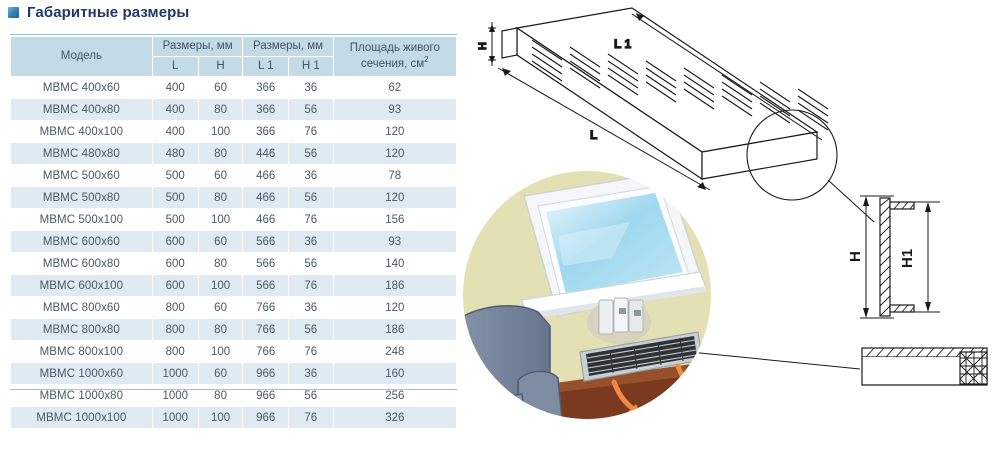 This screenshot has height=464, width=1001. Describe the element at coordinates (392, 64) in the screenshot. I see `col-header-area-line2: сечения, см` at that location.